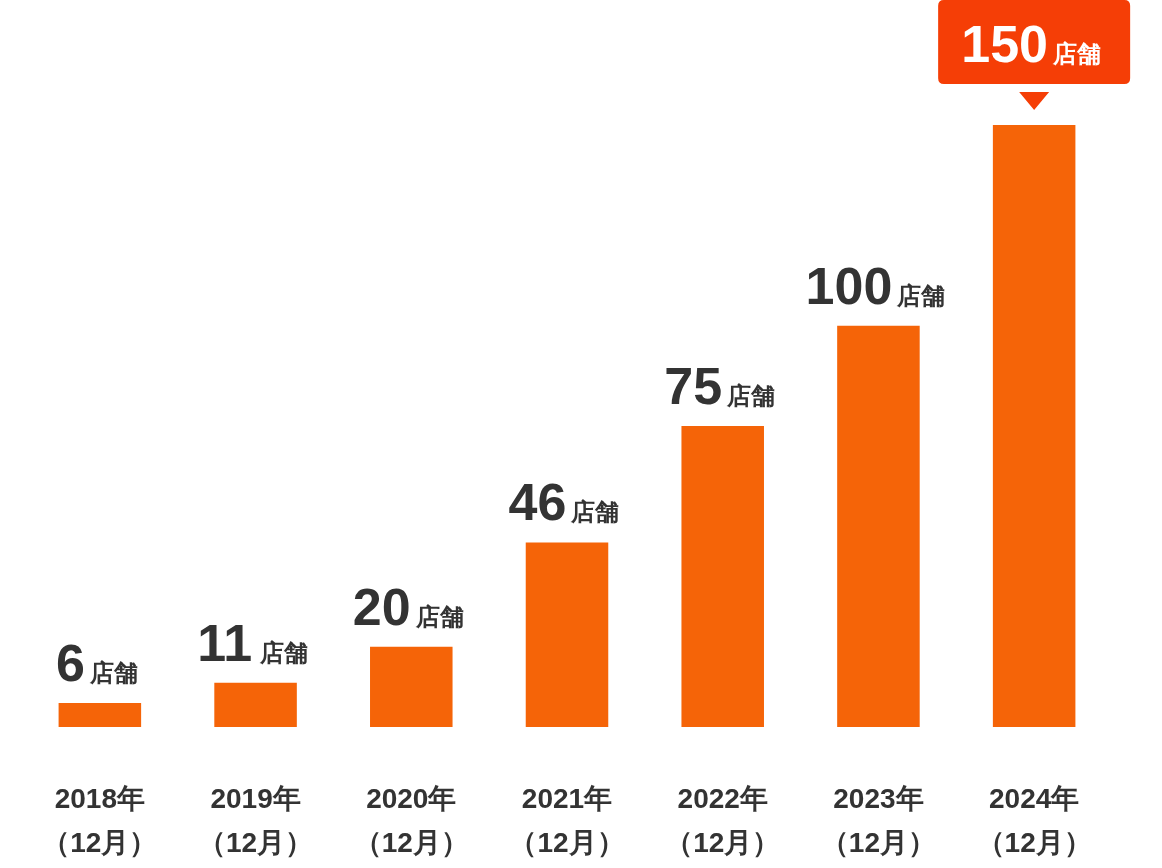 This screenshot has width=1162, height=868. I want to click on x-tick-label: 2018年（12月）, so click(100, 820).